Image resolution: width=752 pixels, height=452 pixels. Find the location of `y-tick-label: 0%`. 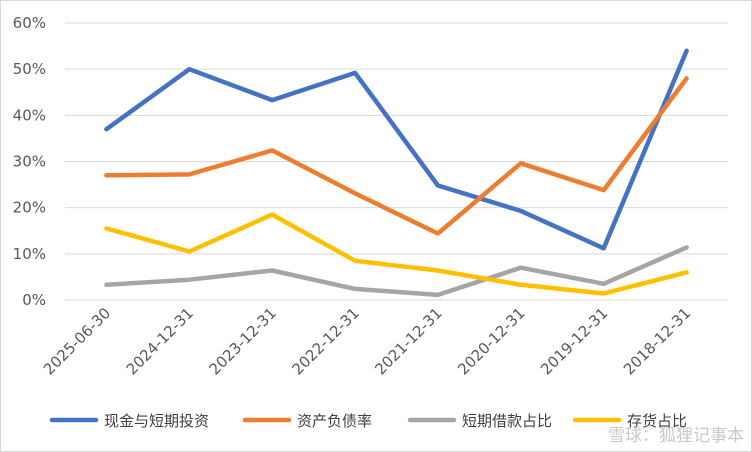

y-tick-label: 0% is located at coordinates (34, 300).